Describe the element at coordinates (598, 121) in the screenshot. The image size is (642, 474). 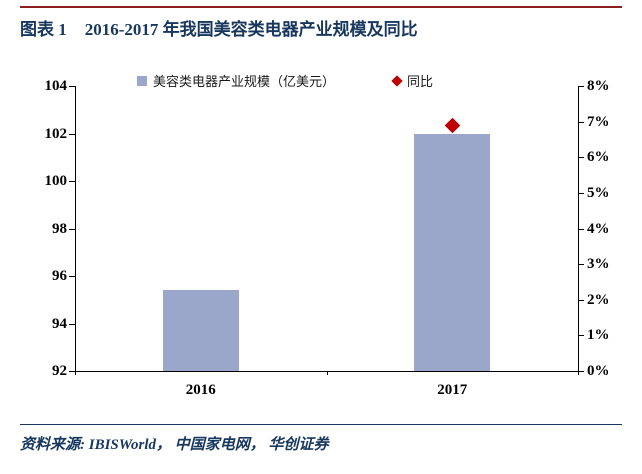
I see `y-right-tick-label: 7%` at that location.